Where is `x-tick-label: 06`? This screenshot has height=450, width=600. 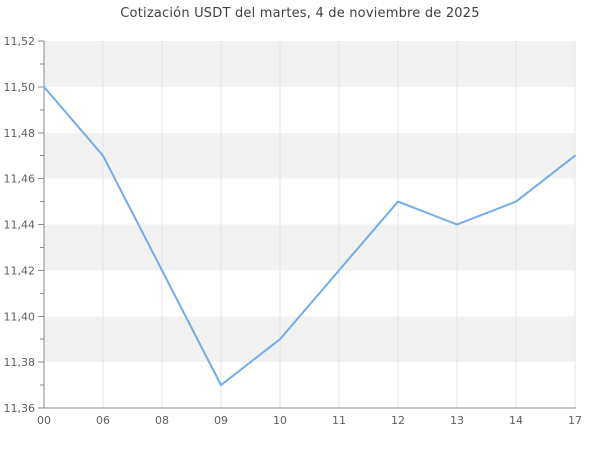
x-tick-label: 06 is located at coordinates (103, 420).